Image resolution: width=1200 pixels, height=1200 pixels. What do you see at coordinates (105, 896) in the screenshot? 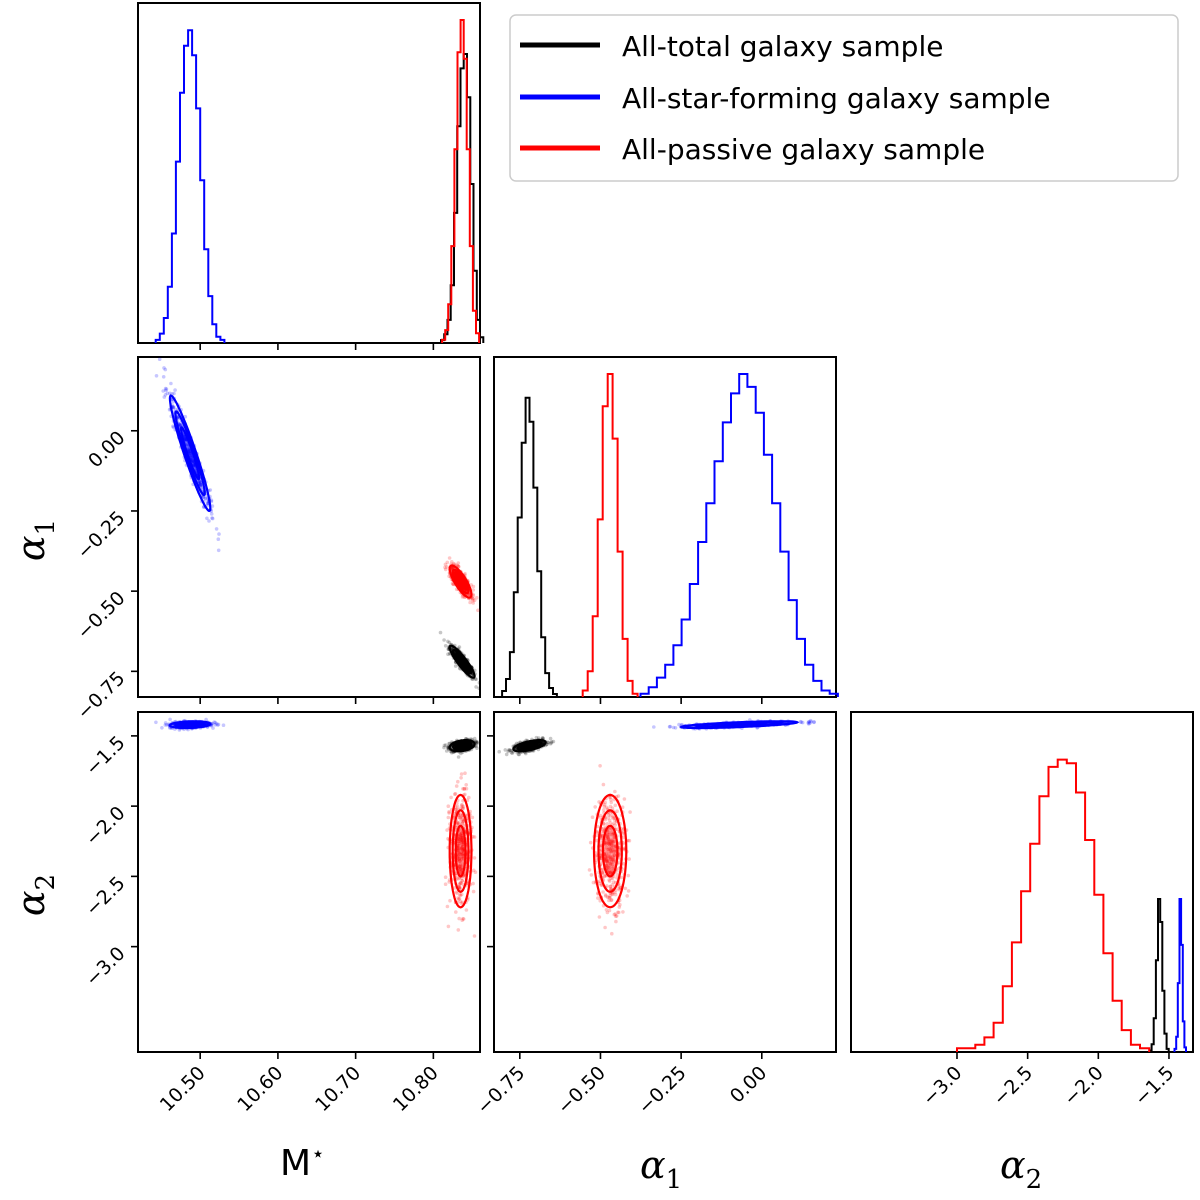
I see `y-tick-label-alpha2: −2.5` at bounding box center [105, 896].